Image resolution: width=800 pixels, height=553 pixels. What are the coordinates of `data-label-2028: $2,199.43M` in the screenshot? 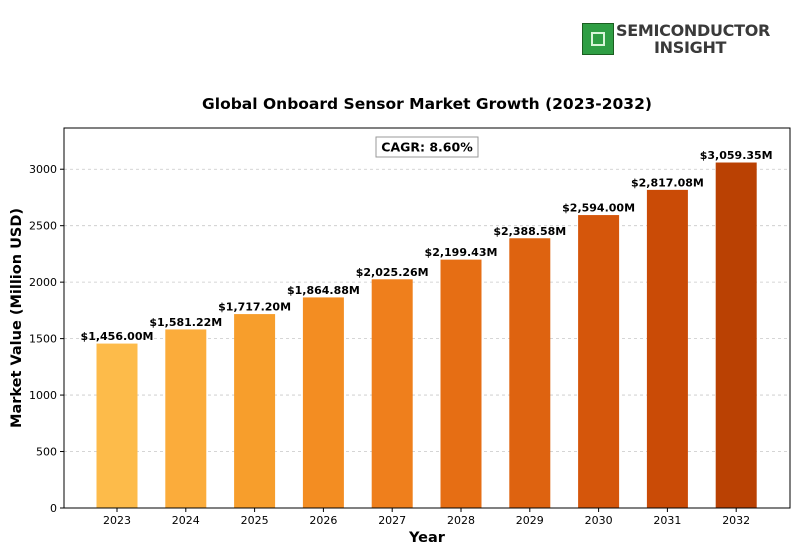 It's located at (461, 252).